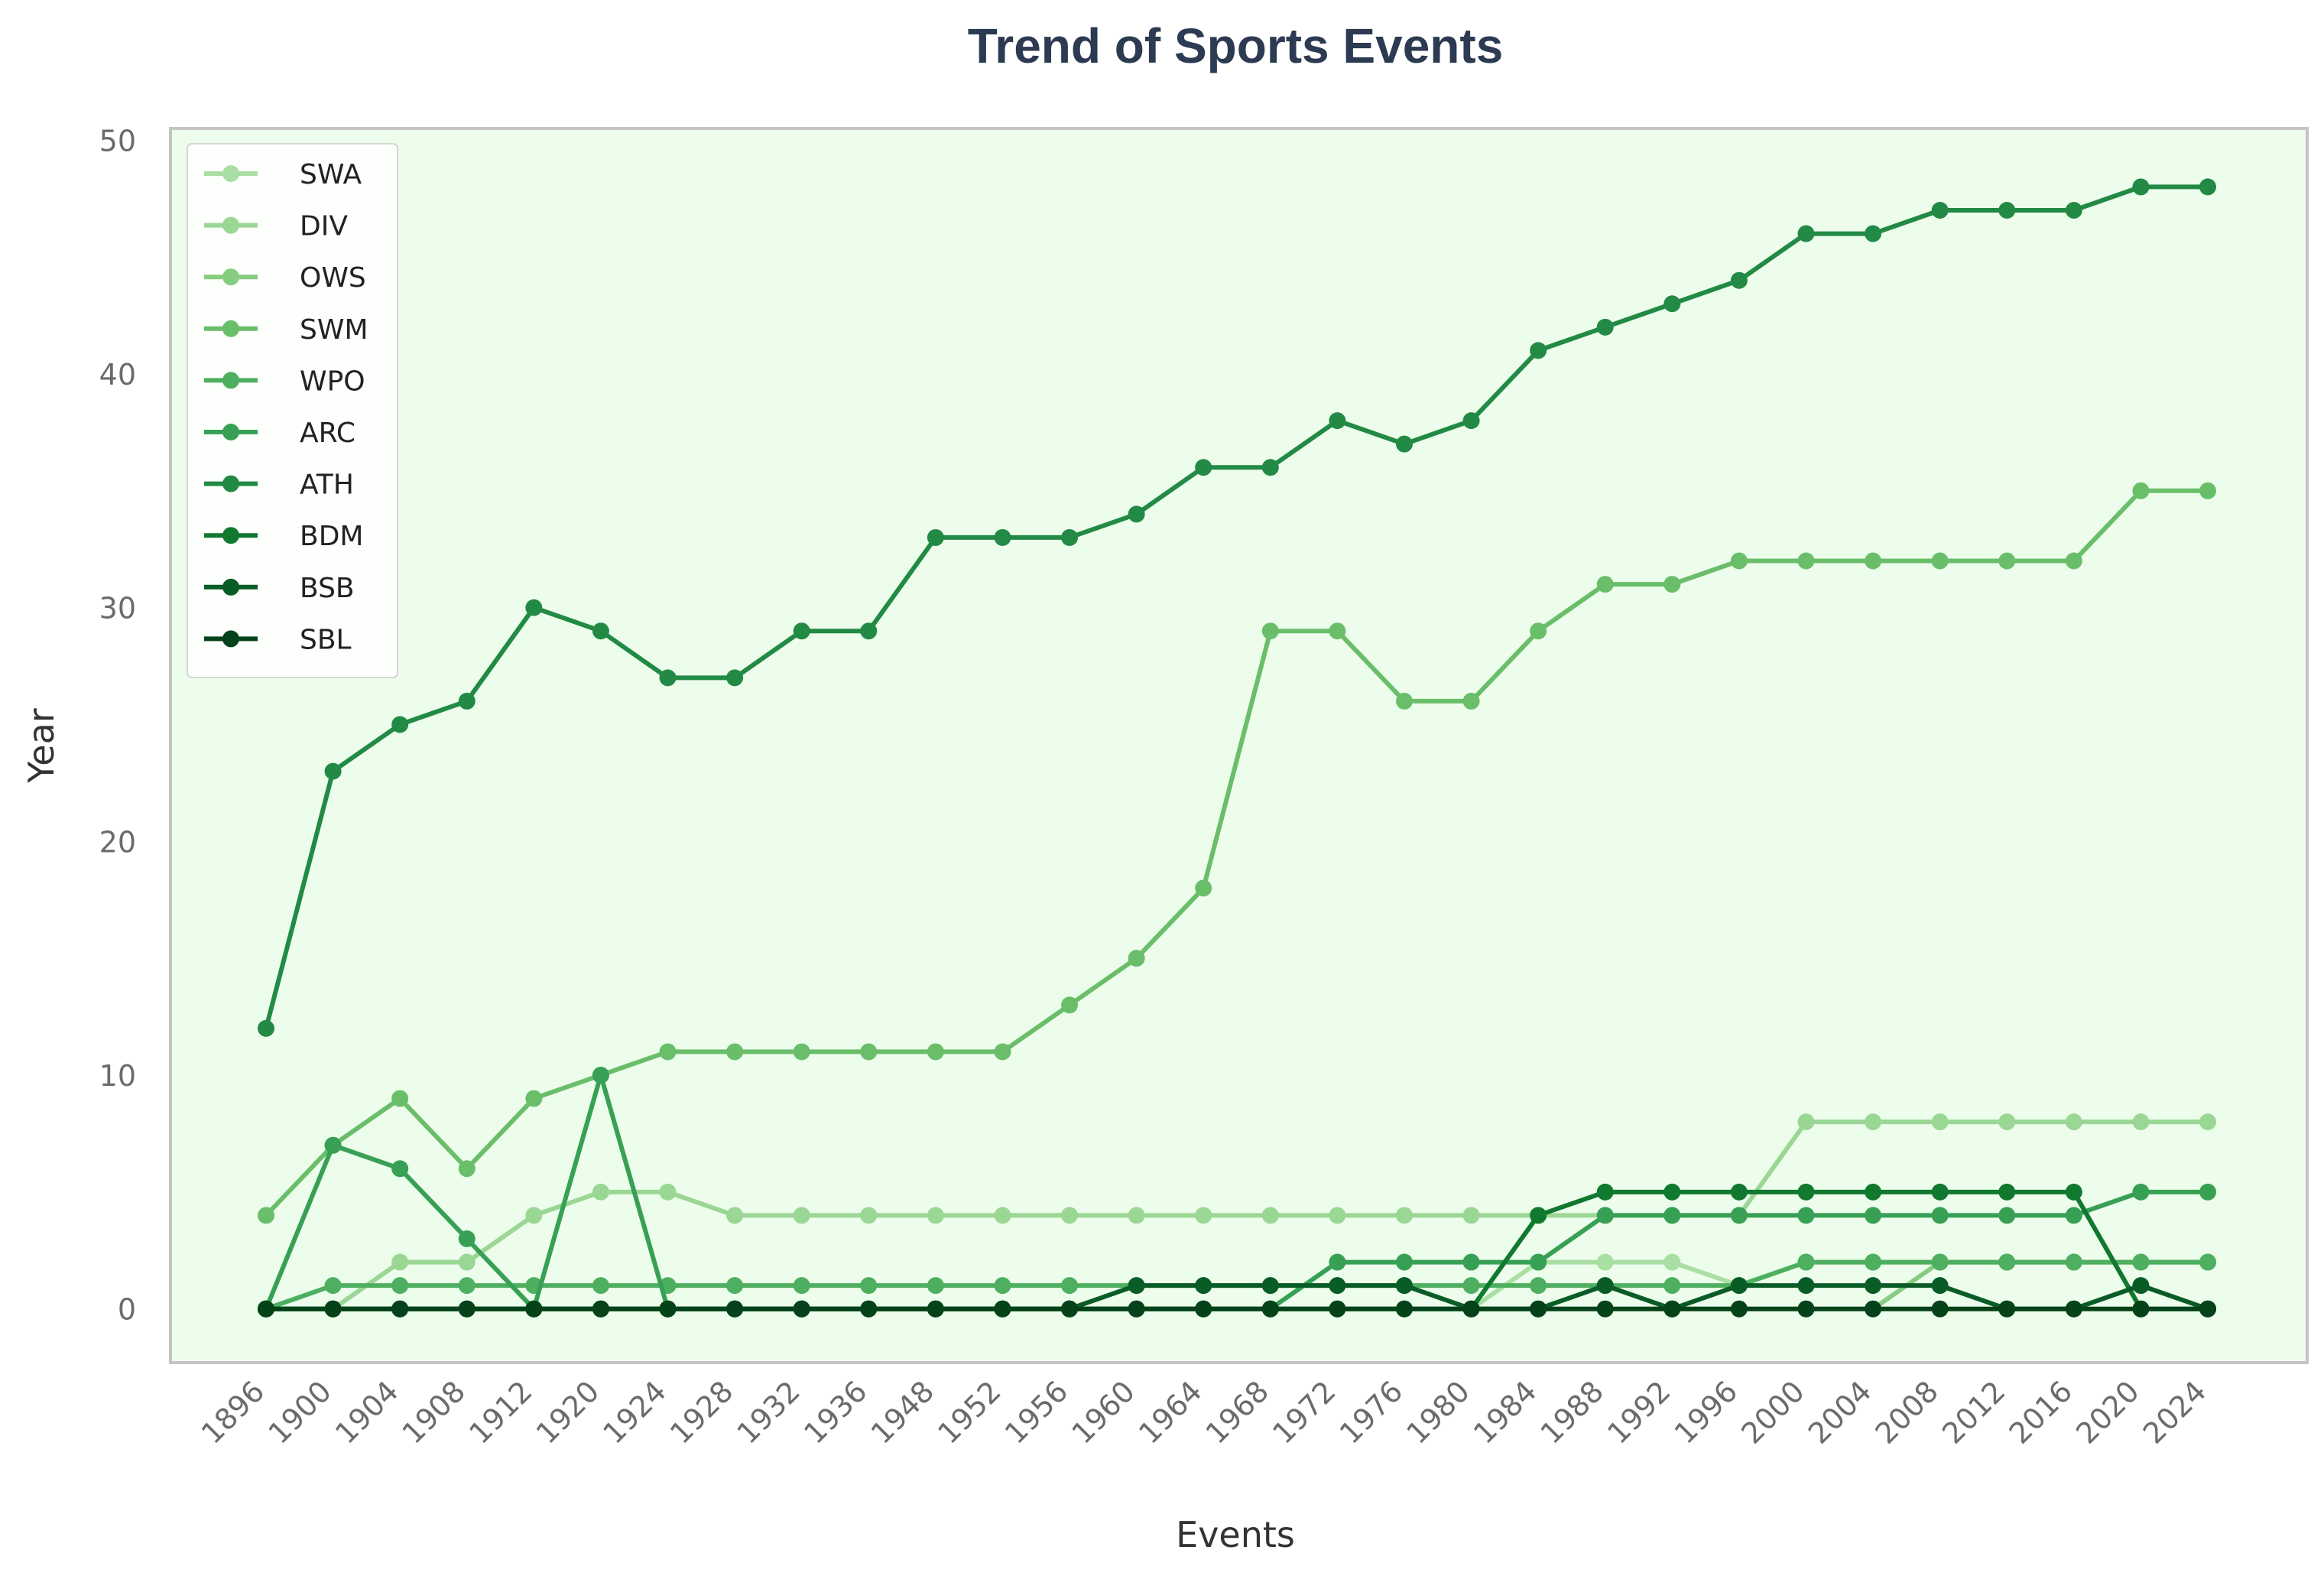 The image size is (2324, 1576). I want to click on x-tick-label: 1908, so click(434, 1413).